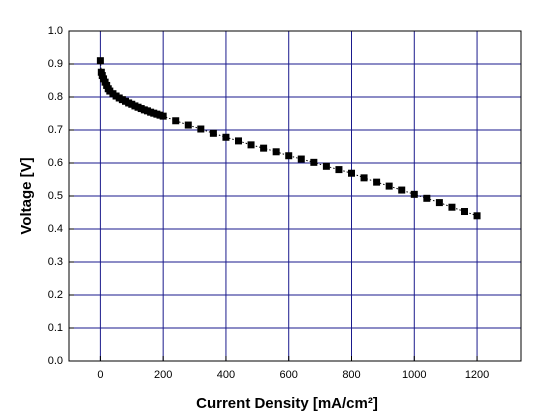  What do you see at coordinates (55, 361) in the screenshot?
I see `y-tick-label: 0.0` at bounding box center [55, 361].